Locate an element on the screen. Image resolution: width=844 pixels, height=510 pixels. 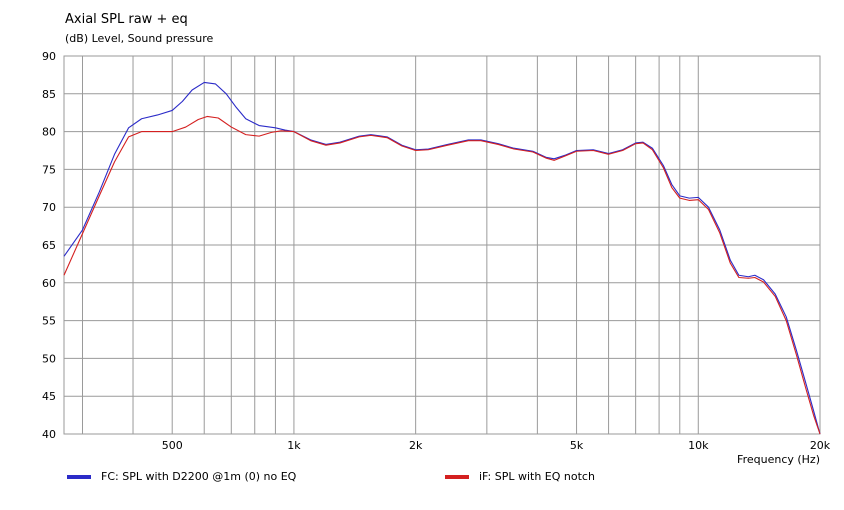
x-tick-label: 500 is located at coordinates (172, 445).